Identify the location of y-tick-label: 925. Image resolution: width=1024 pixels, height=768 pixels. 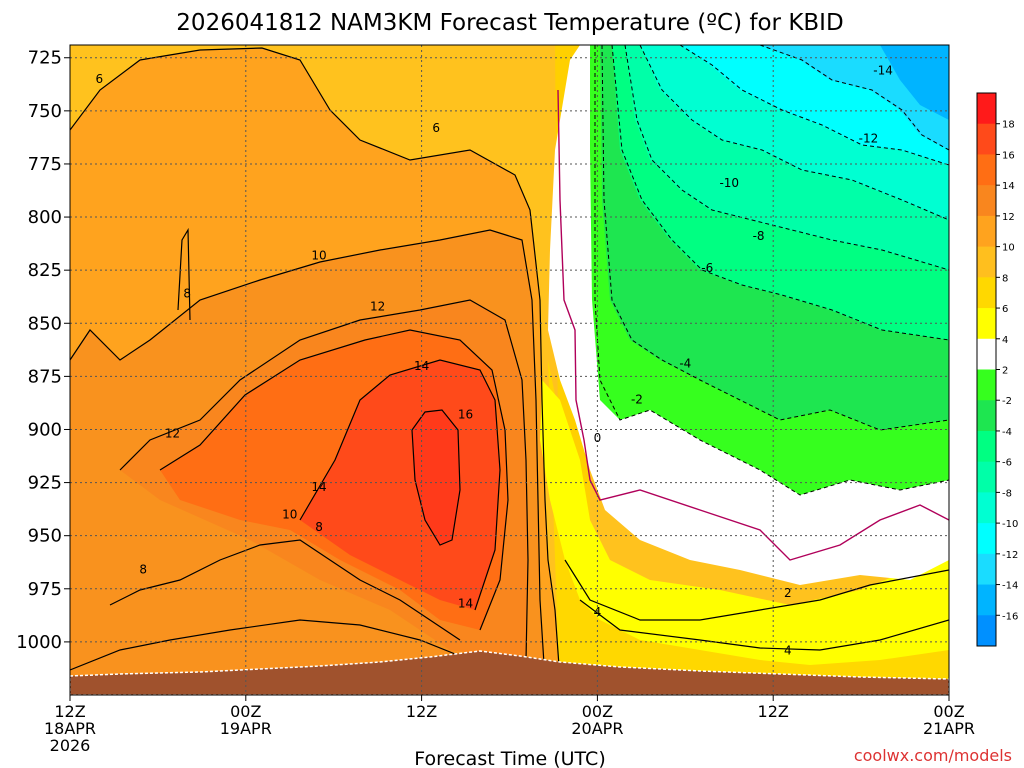
(45, 483).